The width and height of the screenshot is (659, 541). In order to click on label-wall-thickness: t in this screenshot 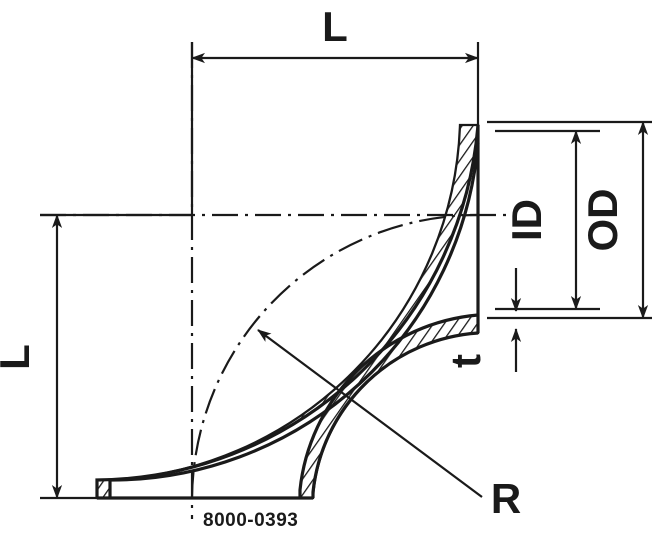, I will do `click(465, 361)`.